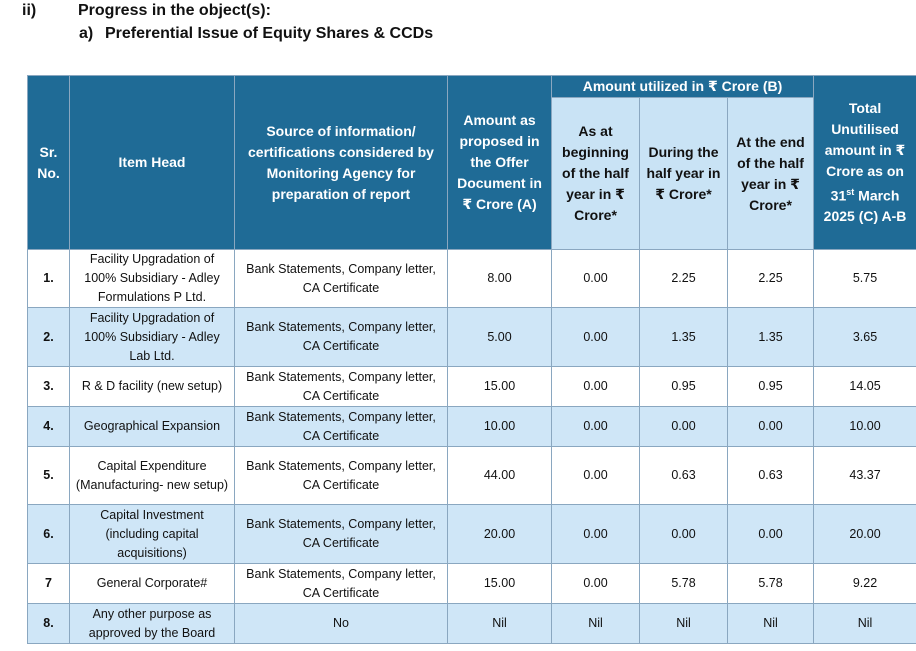 The image size is (916, 651). Describe the element at coordinates (770, 386) in the screenshot. I see `row-end: 0.95` at that location.